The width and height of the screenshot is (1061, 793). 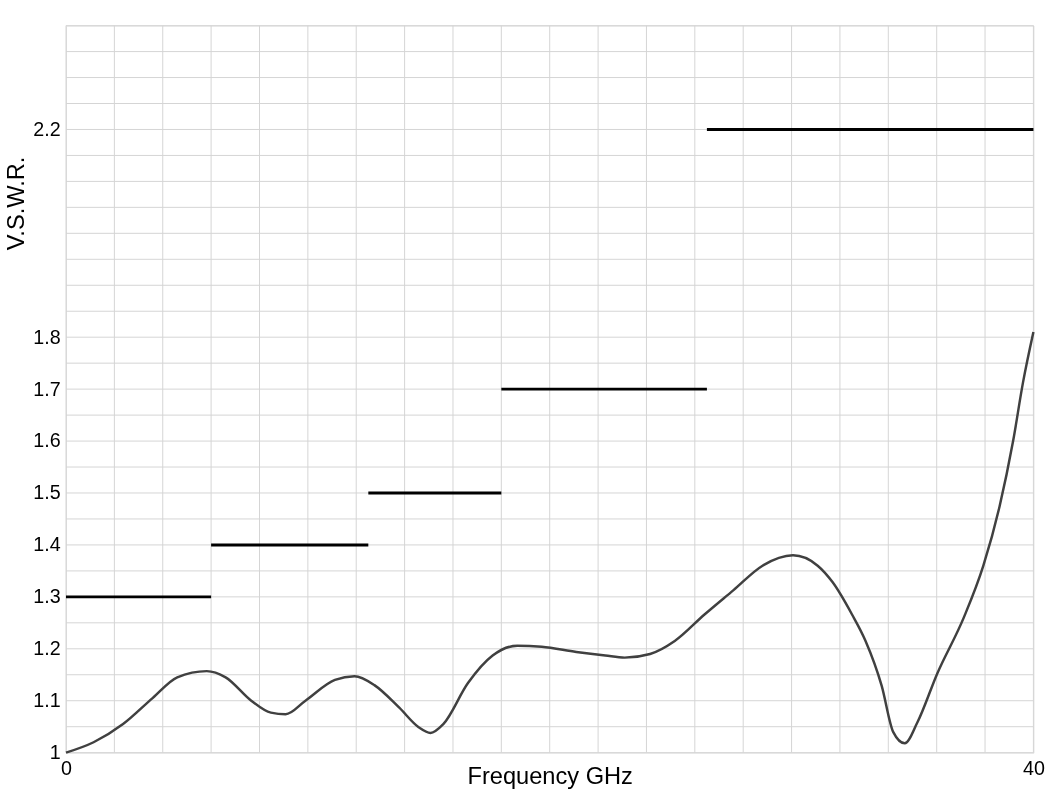 What do you see at coordinates (16, 203) in the screenshot?
I see `y-axis-title: V.S.W.R.` at bounding box center [16, 203].